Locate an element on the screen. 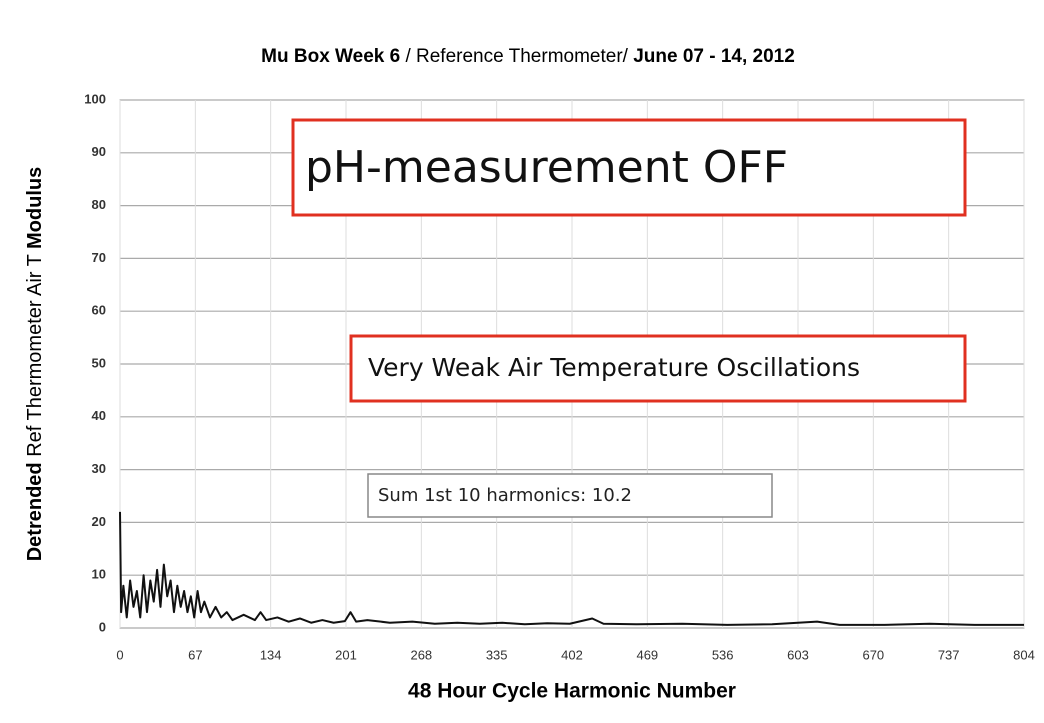  x-tick-label: 201 is located at coordinates (346, 654).